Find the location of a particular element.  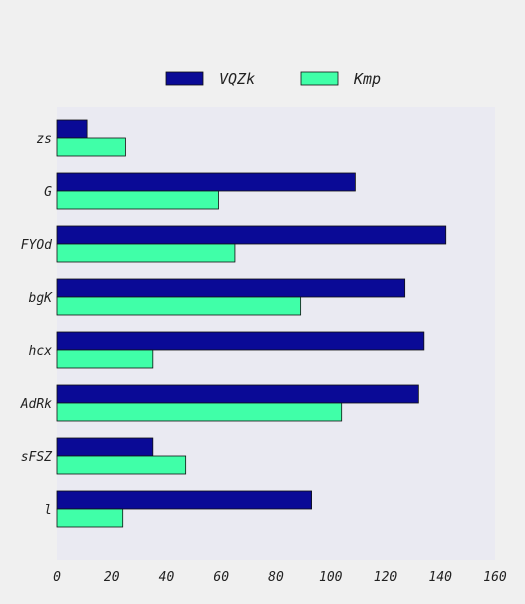

x-axis-labels: 0 20 40 60 80 100 120 140 160 is located at coordinates (280, 577).